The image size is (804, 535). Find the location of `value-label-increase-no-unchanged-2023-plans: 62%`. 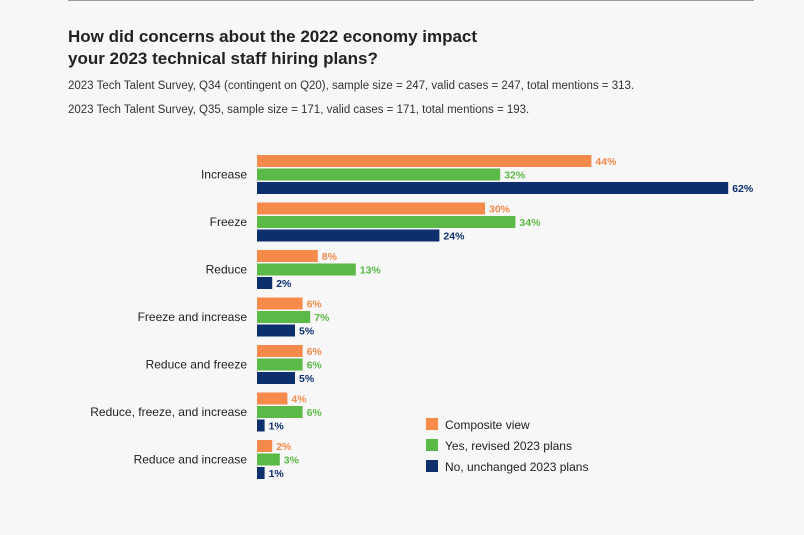

value-label-increase-no-unchanged-2023-plans: 62% is located at coordinates (743, 189).